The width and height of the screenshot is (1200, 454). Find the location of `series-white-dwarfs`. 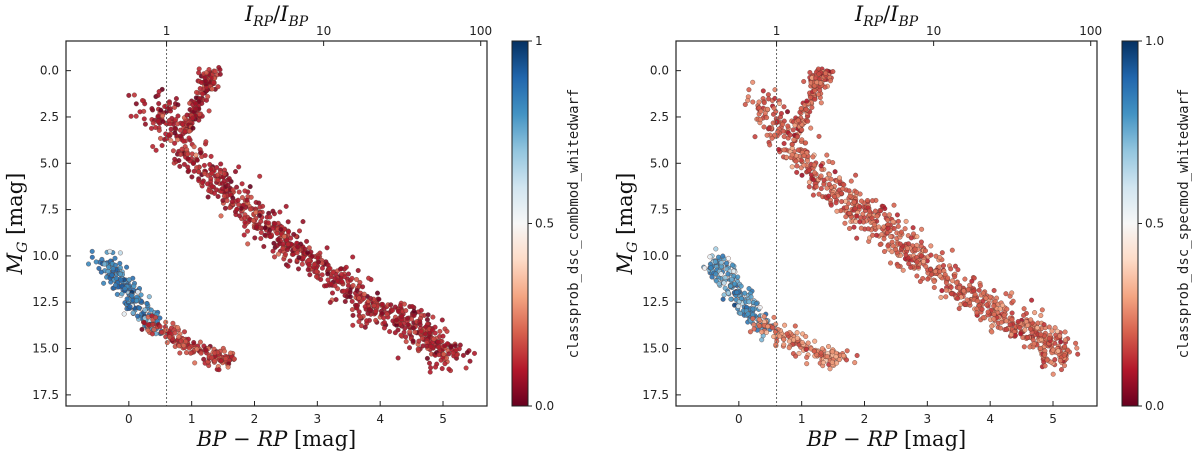

series-white-dwarfs is located at coordinates (739, 294).